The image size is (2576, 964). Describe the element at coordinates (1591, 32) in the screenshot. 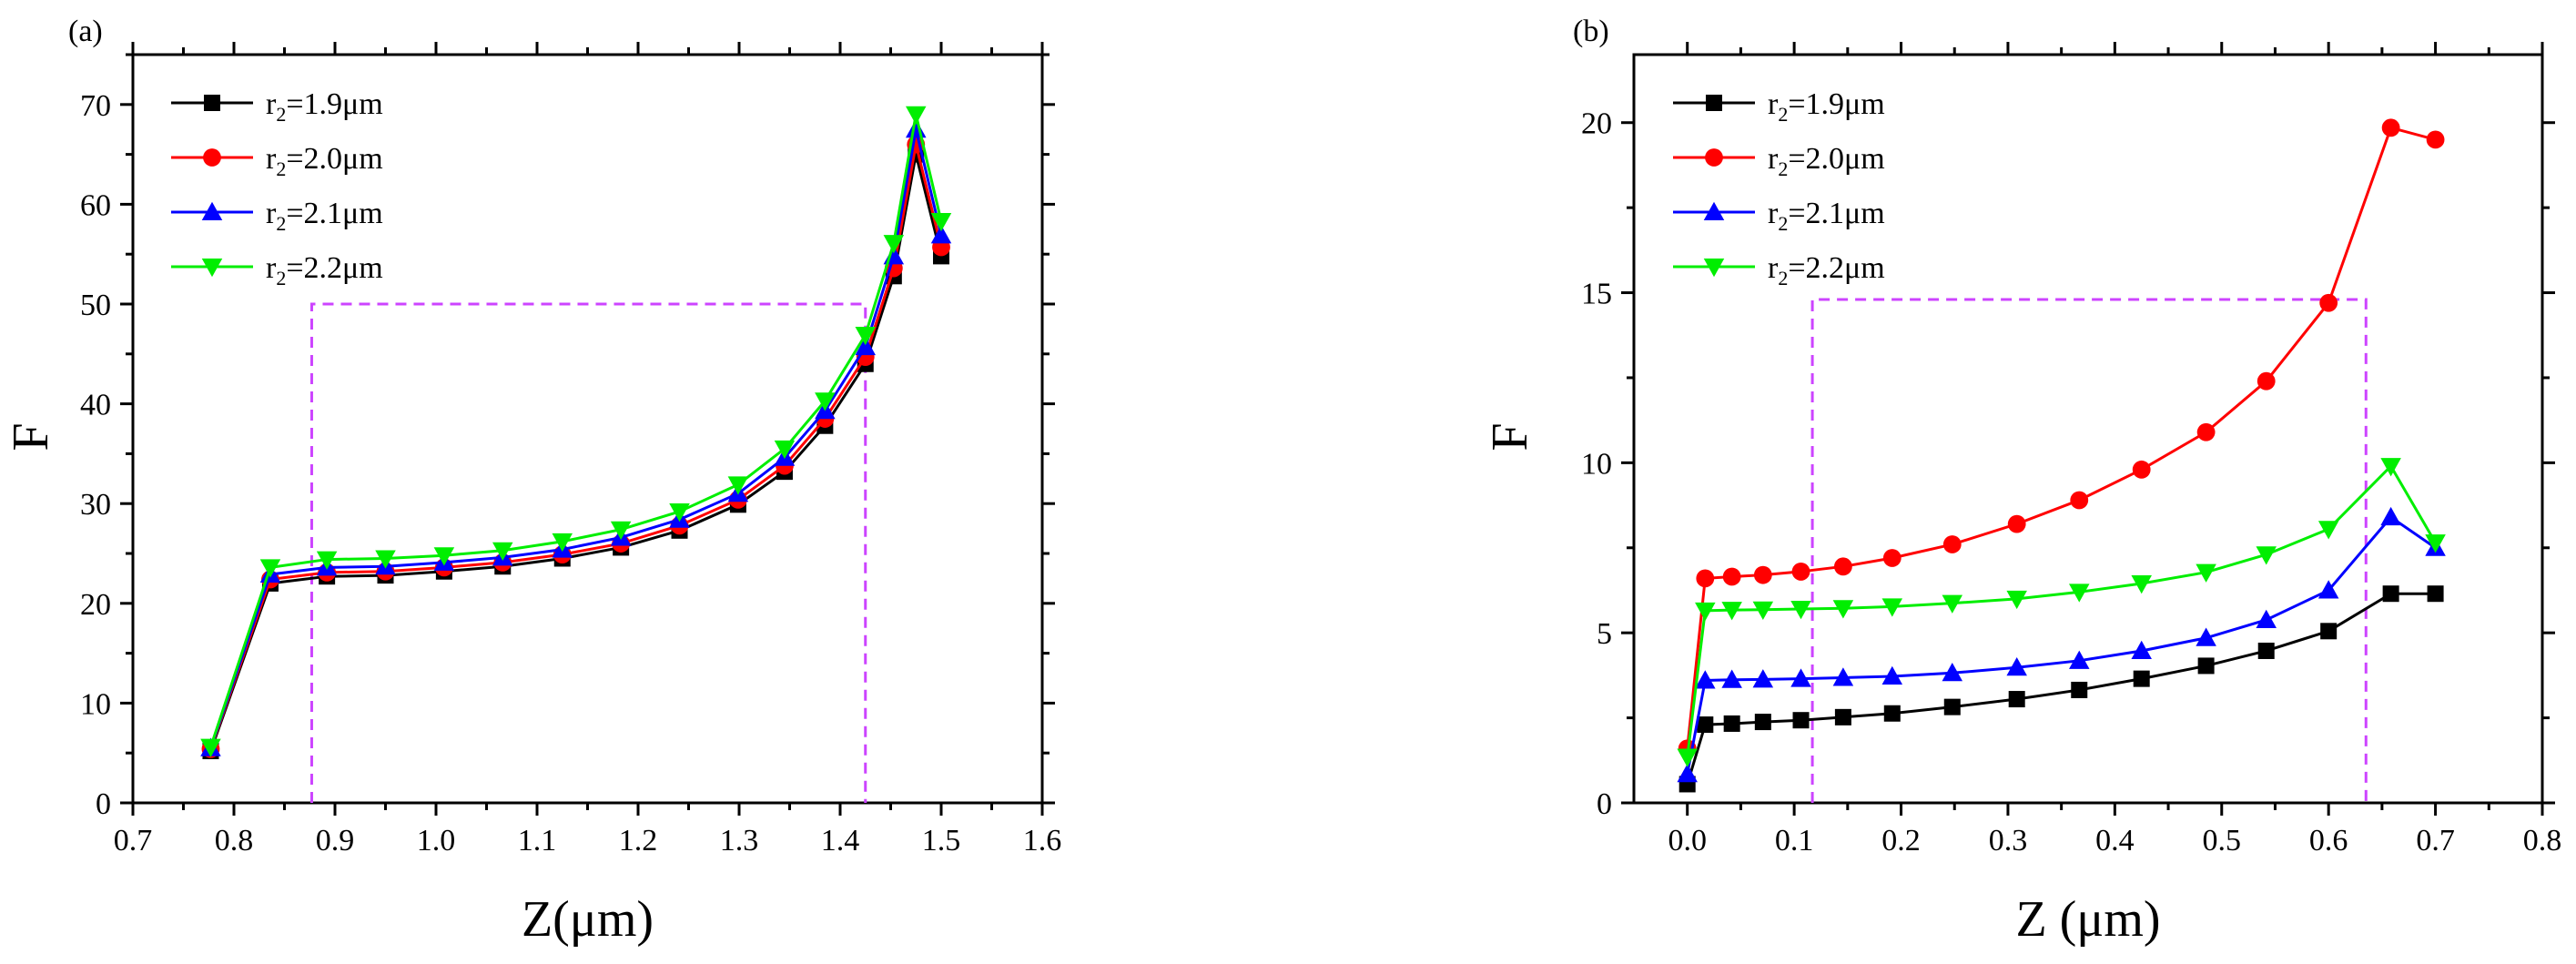

I see `panel-label: (b)` at that location.